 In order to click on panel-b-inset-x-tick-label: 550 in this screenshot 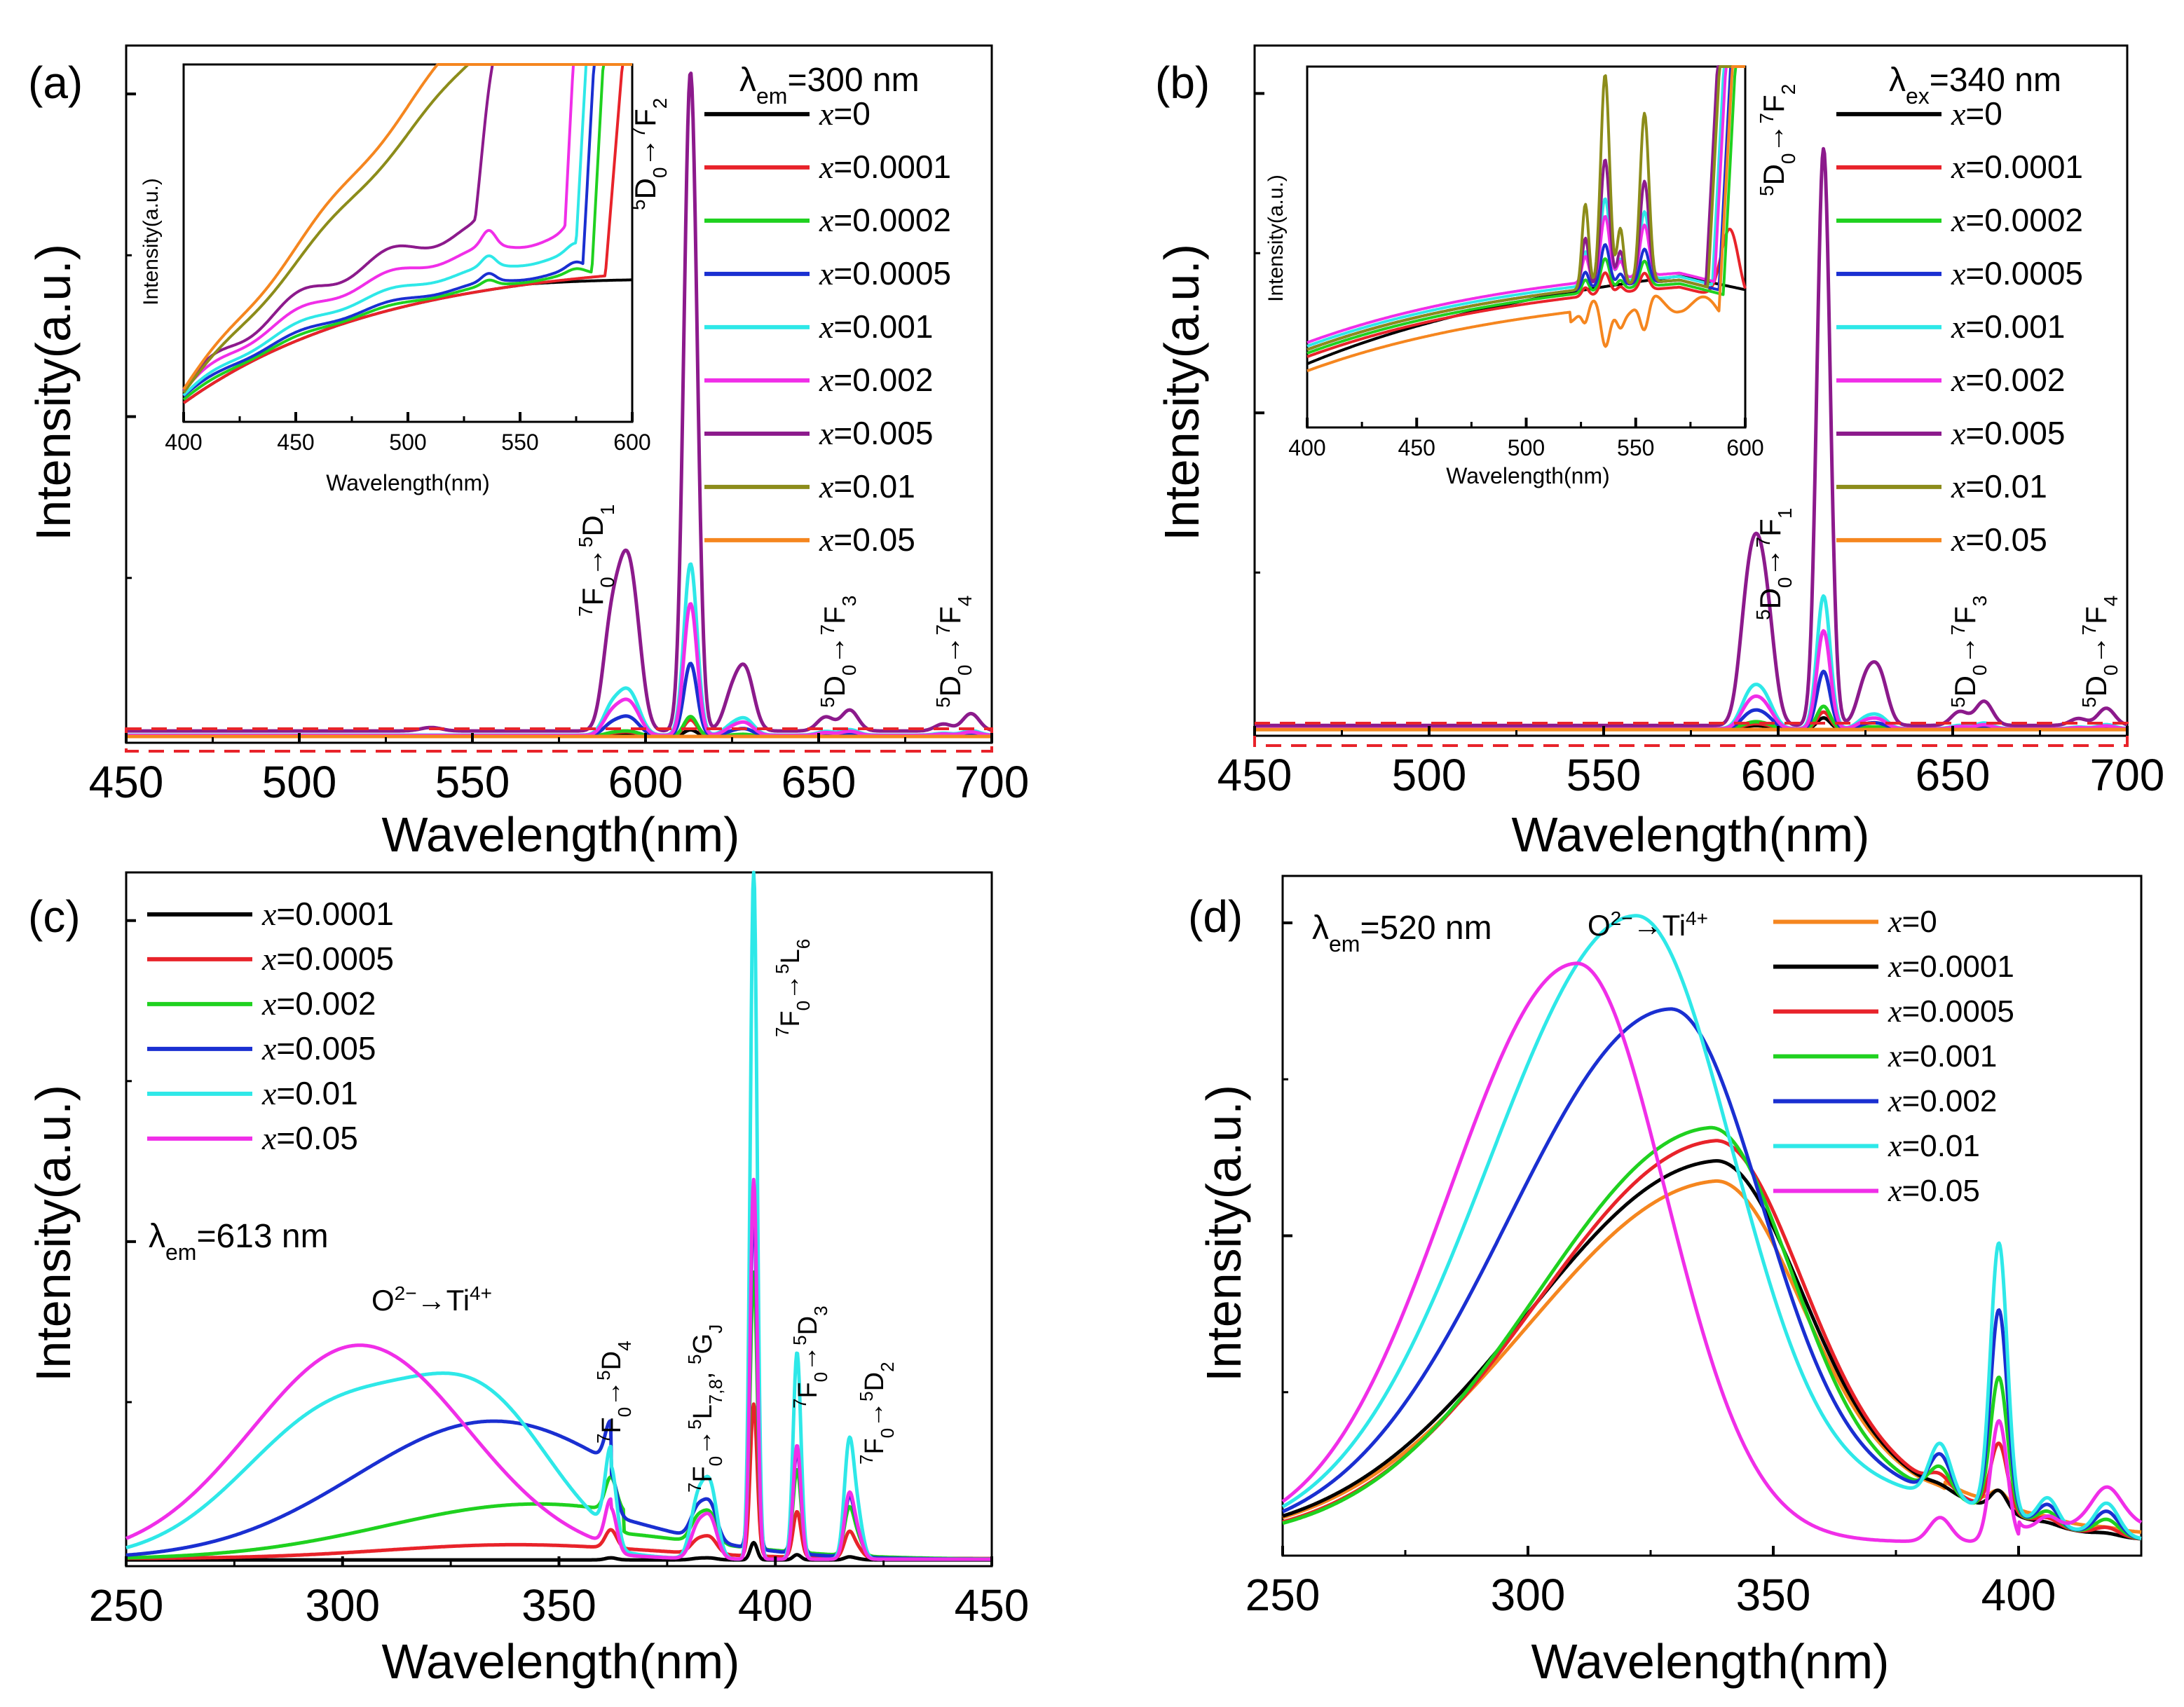, I will do `click(1635, 447)`.